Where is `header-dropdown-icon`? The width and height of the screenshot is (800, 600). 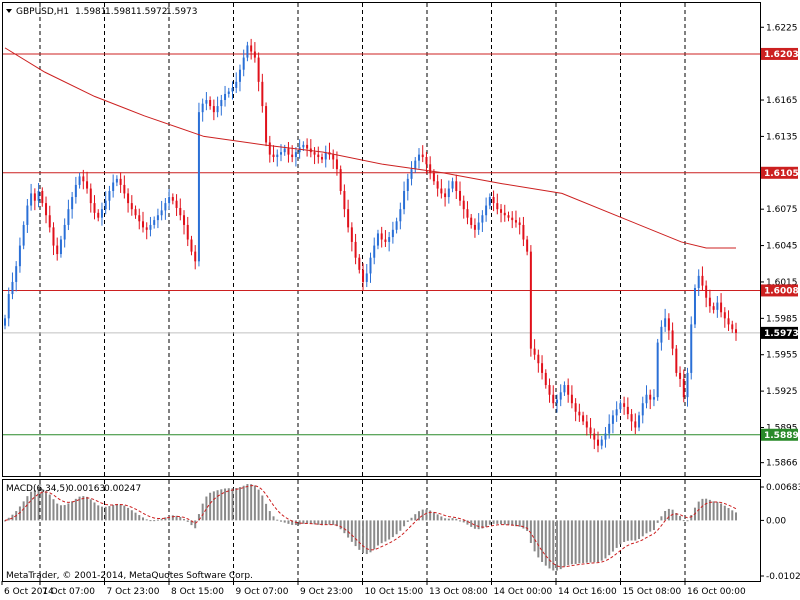 header-dropdown-icon is located at coordinates (9, 11).